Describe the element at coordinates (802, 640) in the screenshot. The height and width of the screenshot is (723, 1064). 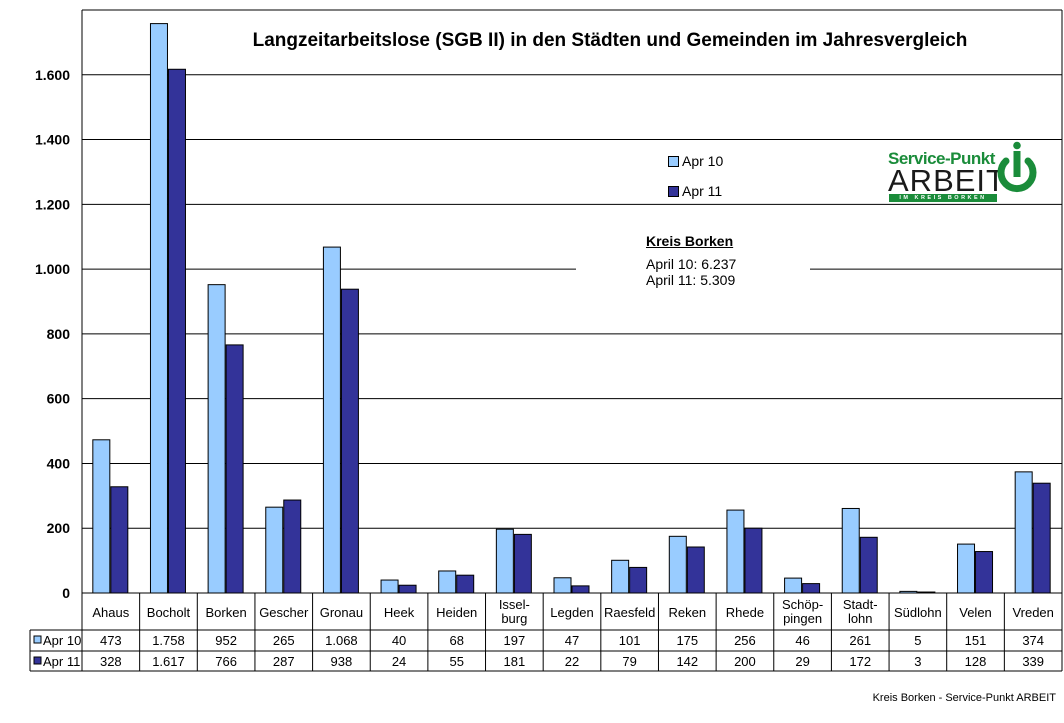
I see `table-value: 46` at that location.